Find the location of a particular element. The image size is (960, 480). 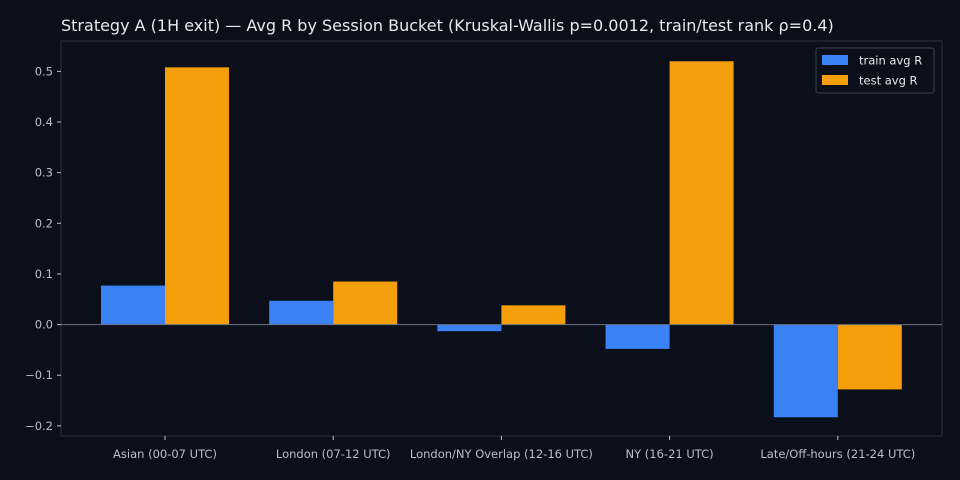

legend-label: train avg R is located at coordinates (890, 61).